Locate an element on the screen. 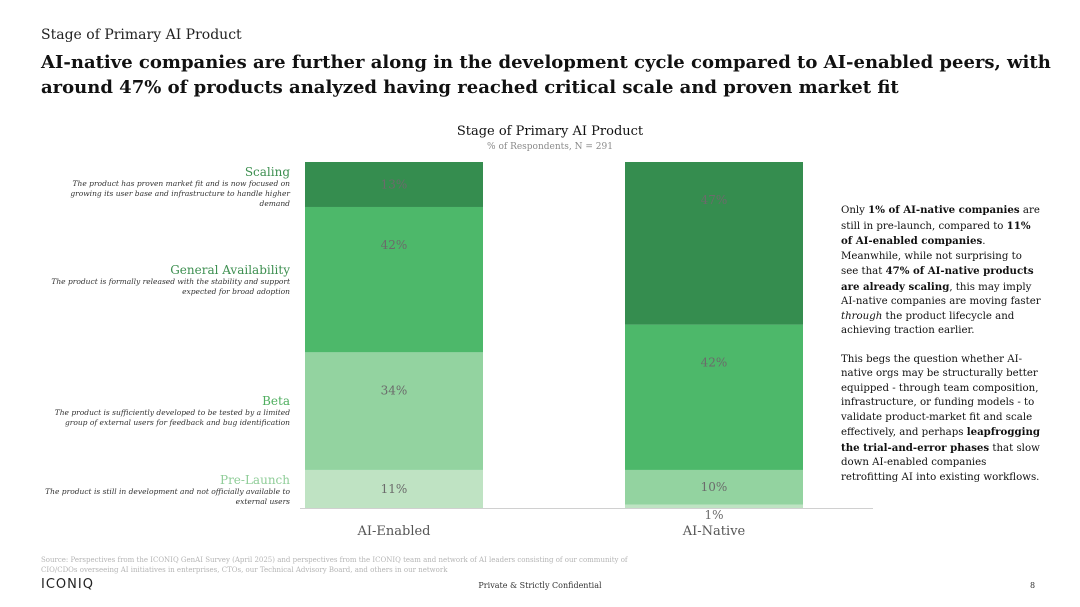  stage-name-scaling: Scaling is located at coordinates (267, 172).